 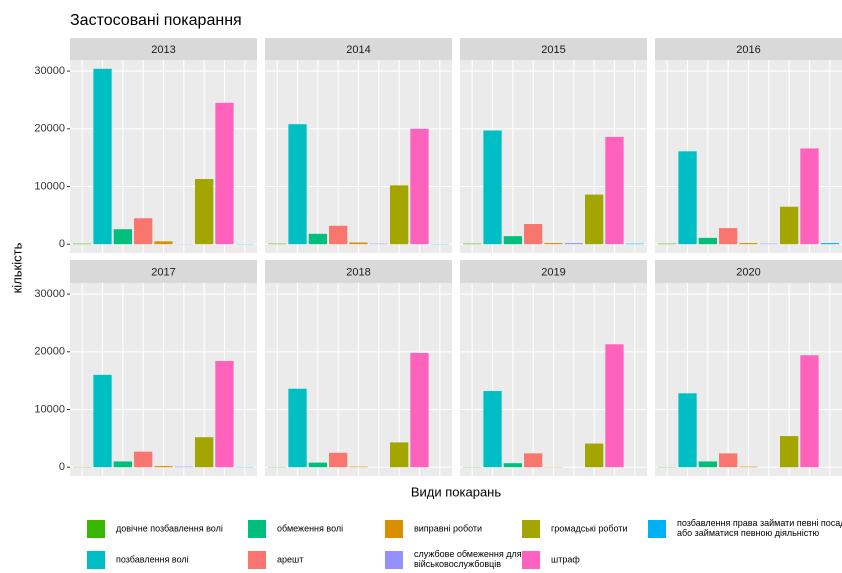 What do you see at coordinates (156, 20) in the screenshot?
I see `chart-title: Застосовані покарання` at bounding box center [156, 20].